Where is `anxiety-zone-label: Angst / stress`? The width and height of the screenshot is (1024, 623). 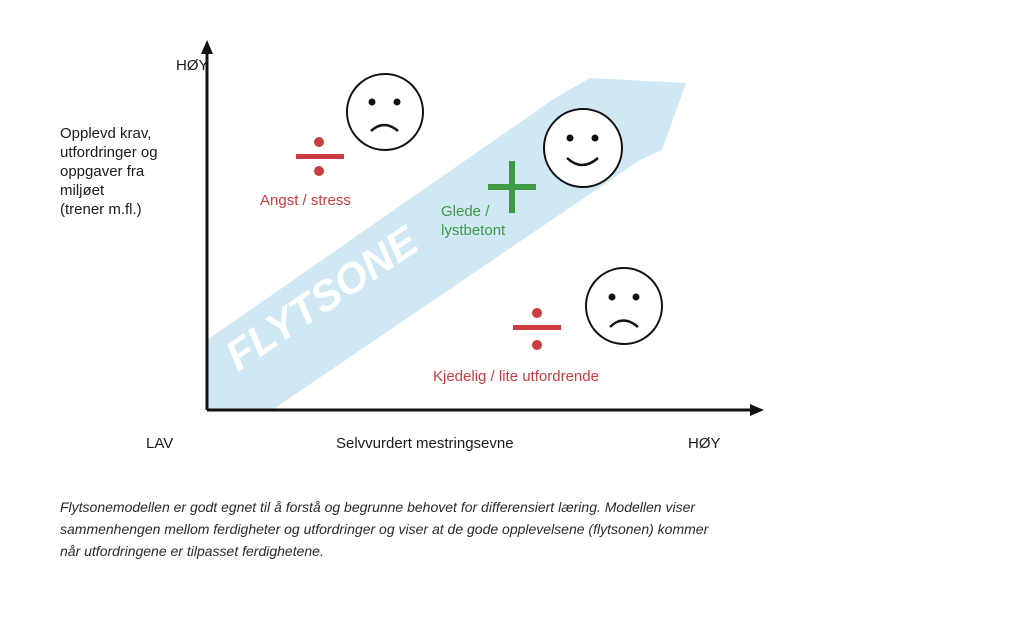 anxiety-zone-label: Angst / stress is located at coordinates (305, 200).